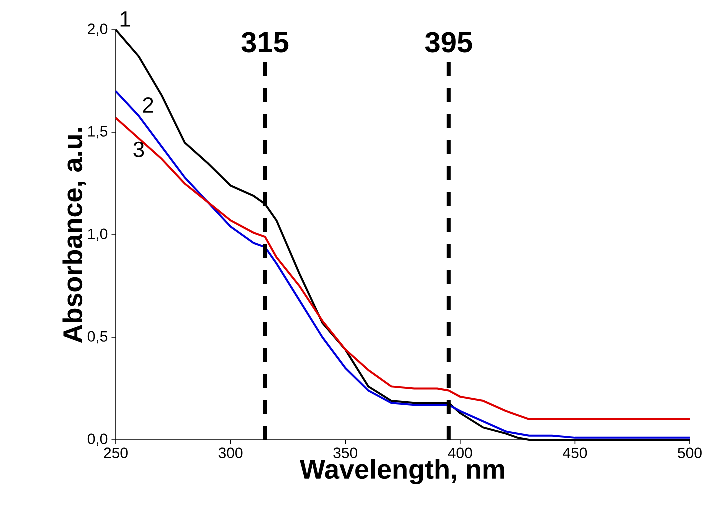 This screenshot has height=521, width=718. What do you see at coordinates (98, 440) in the screenshot?
I see `y-tick-label: 0,0` at bounding box center [98, 440].